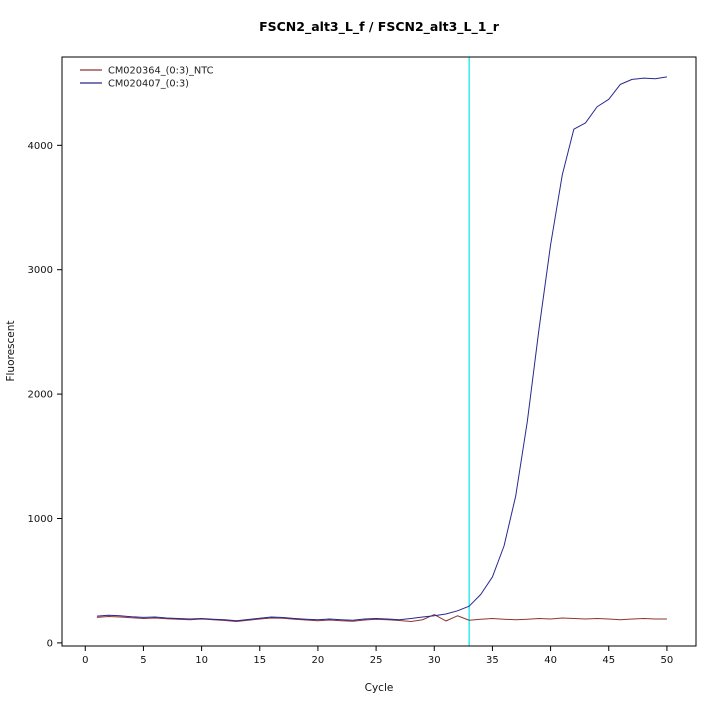 The image size is (720, 720). Describe the element at coordinates (147, 78) in the screenshot. I see `legend: CM020364_(0:3)_NTC CM020407_(0:3)` at that location.